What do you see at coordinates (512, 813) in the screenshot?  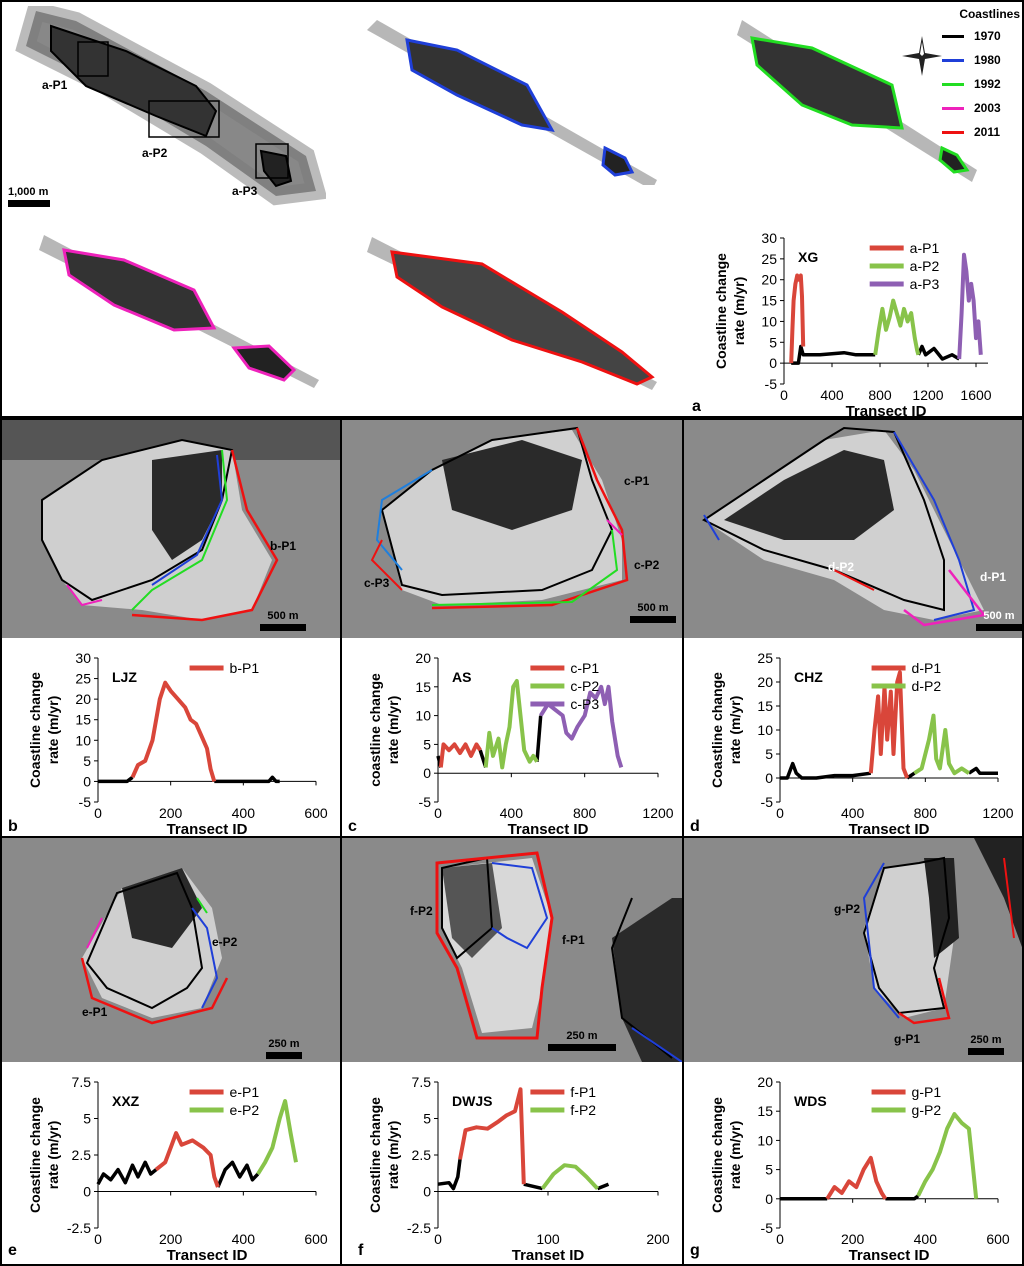 I see `chart-c-xtick-label: 400` at bounding box center [512, 813].